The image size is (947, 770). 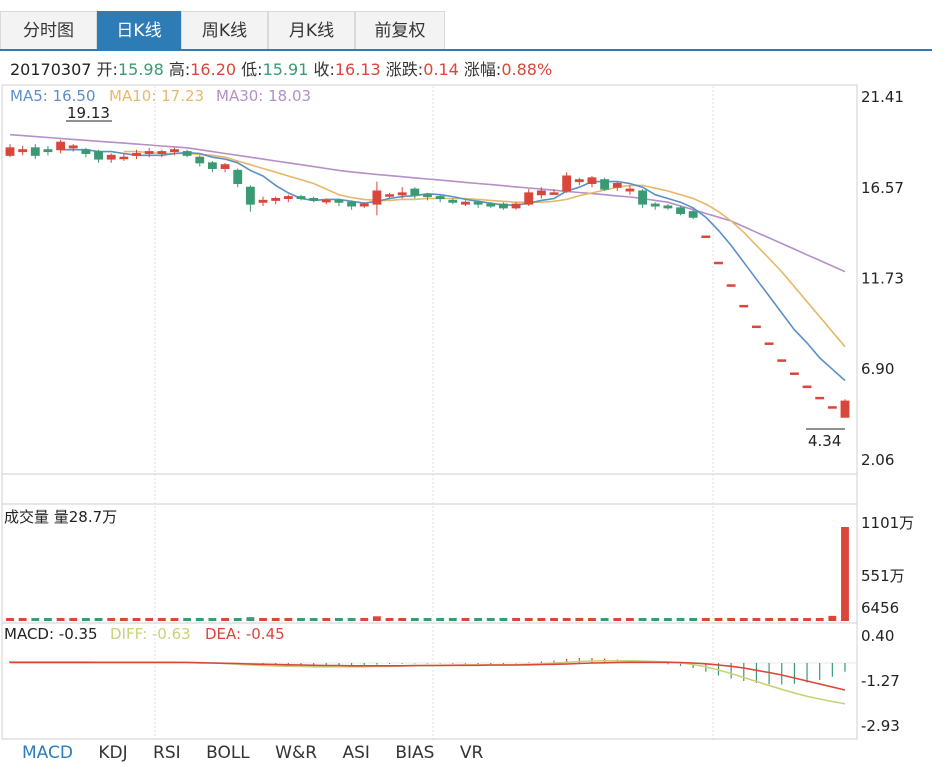 What do you see at coordinates (441, 69) in the screenshot?
I see `change-value: 0.14` at bounding box center [441, 69].